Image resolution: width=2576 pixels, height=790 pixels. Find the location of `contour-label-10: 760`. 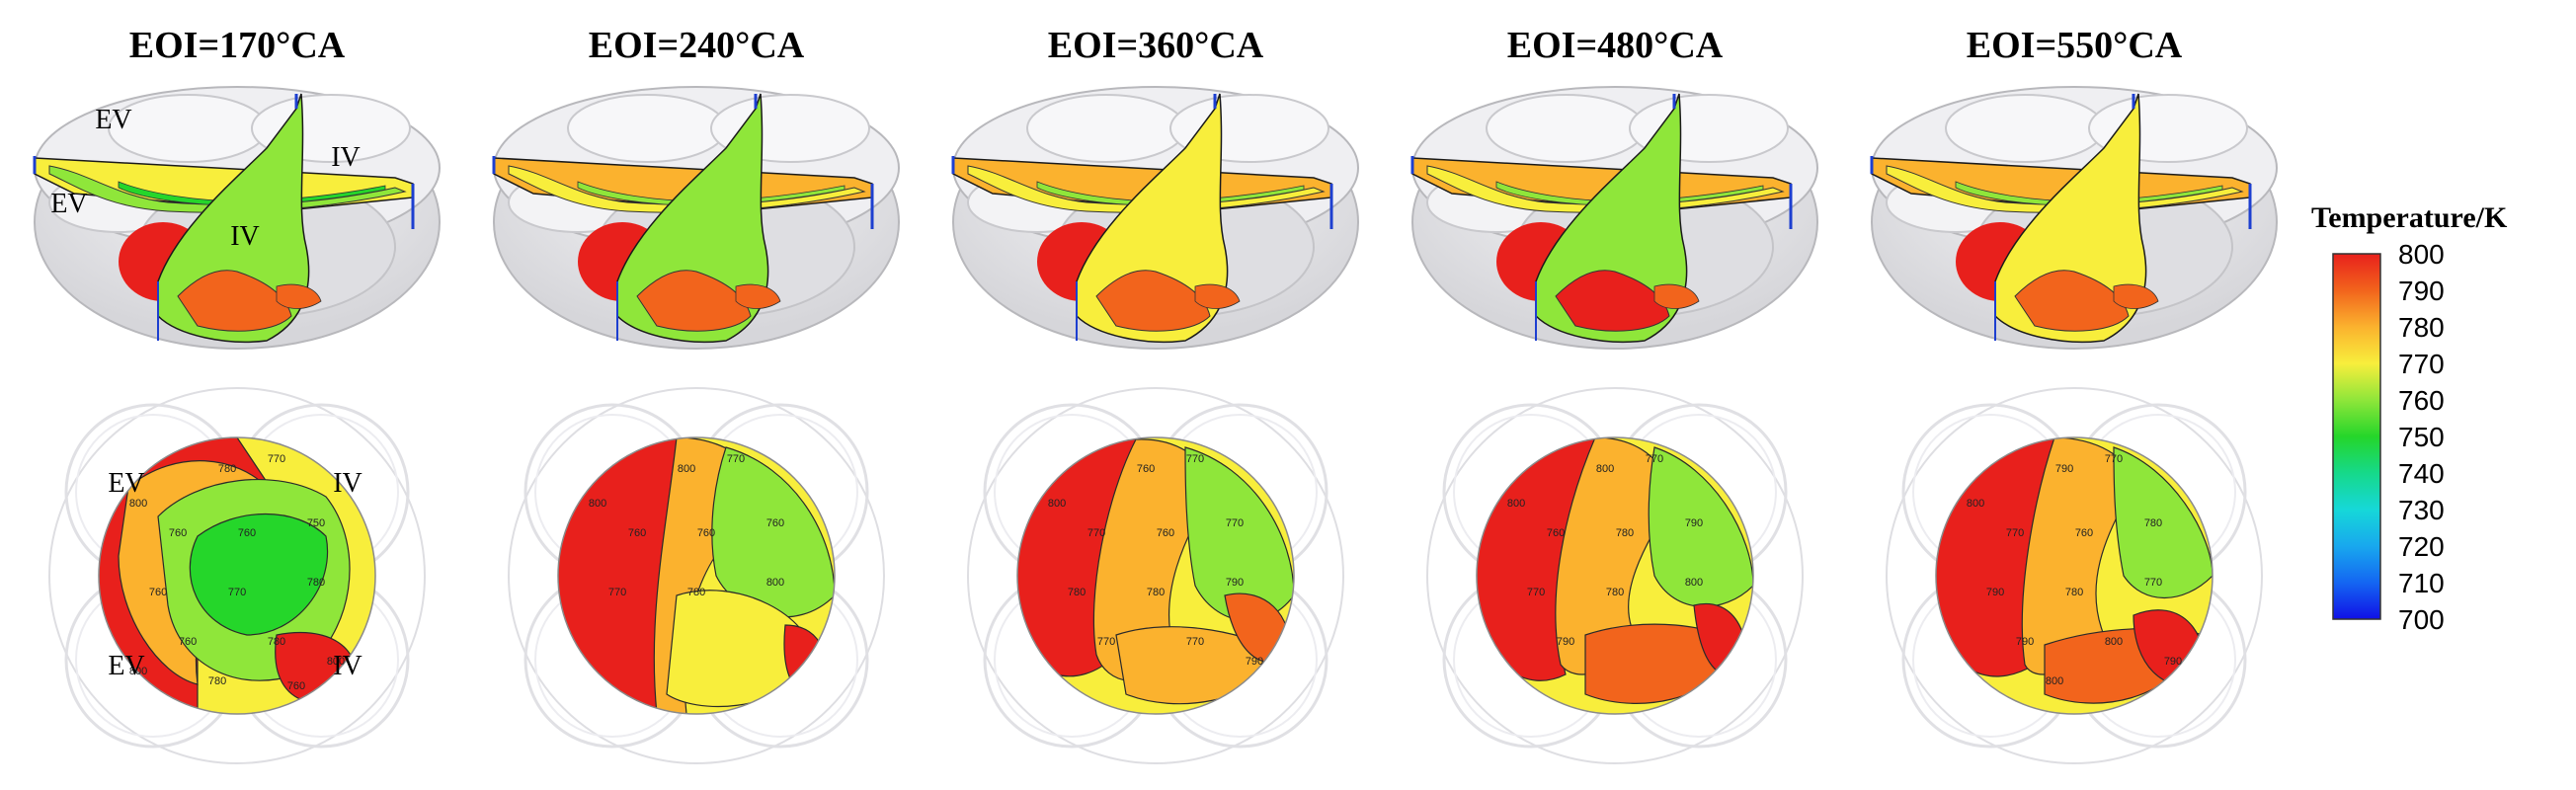

contour-label-10: 760 is located at coordinates (188, 642).